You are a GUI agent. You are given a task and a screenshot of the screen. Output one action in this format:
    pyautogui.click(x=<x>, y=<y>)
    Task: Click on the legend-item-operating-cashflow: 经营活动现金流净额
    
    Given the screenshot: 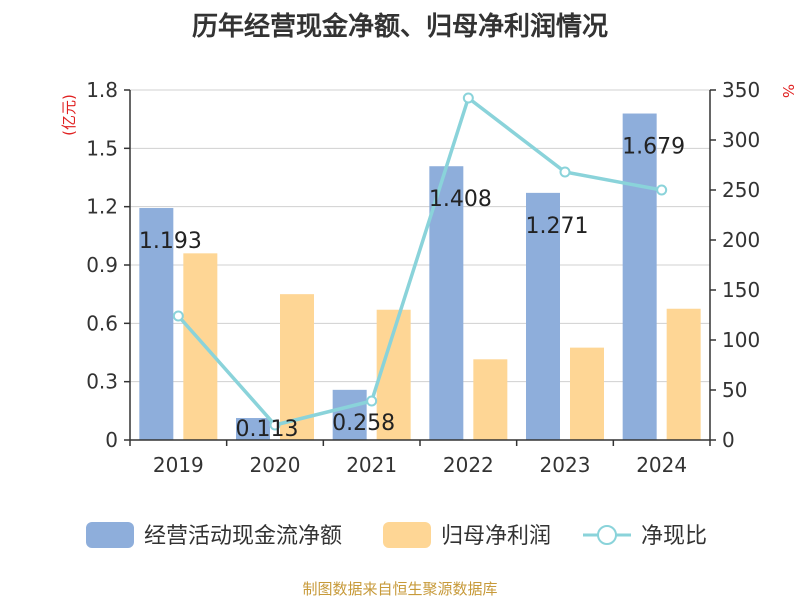 What is the action you would take?
    pyautogui.click(x=214, y=535)
    